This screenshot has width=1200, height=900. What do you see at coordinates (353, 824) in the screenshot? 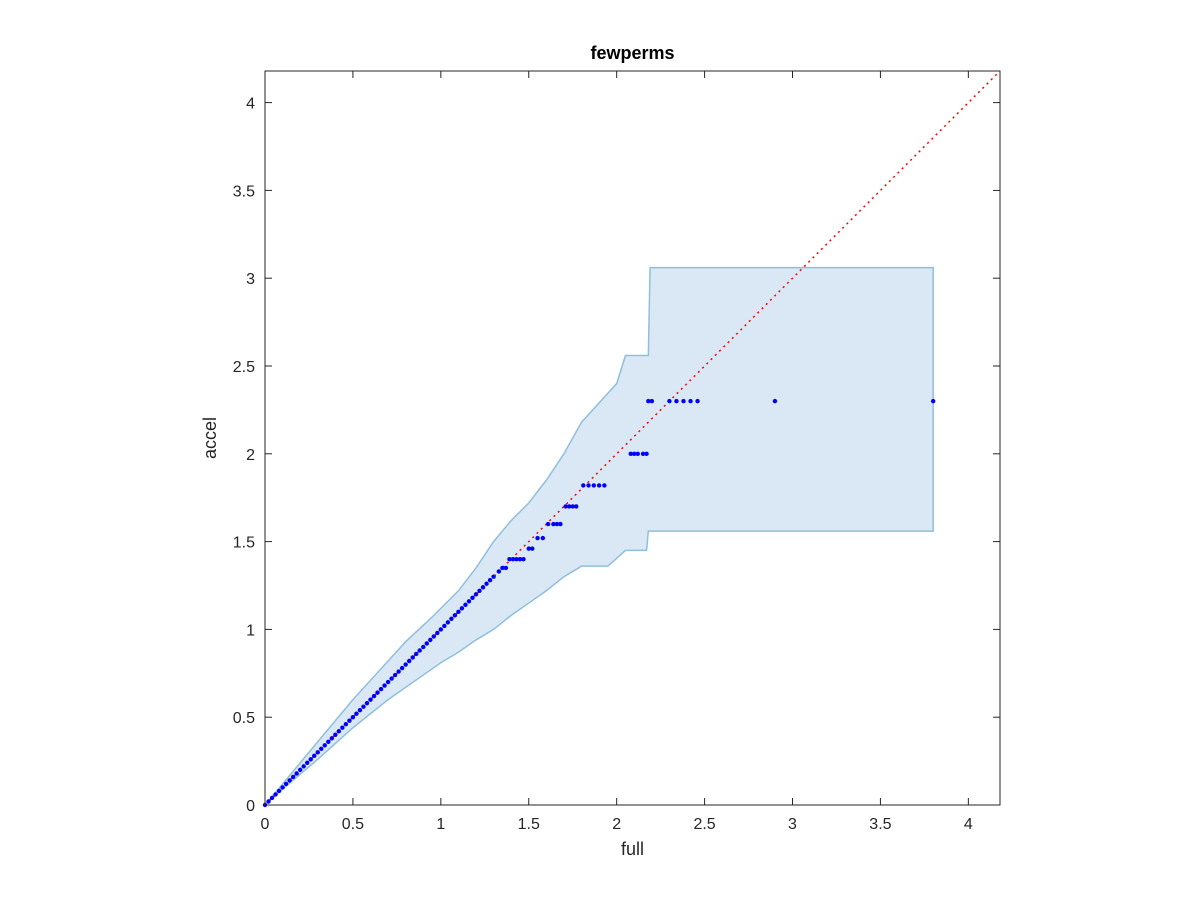
I see `x-tick-label: 0.5` at bounding box center [353, 824].